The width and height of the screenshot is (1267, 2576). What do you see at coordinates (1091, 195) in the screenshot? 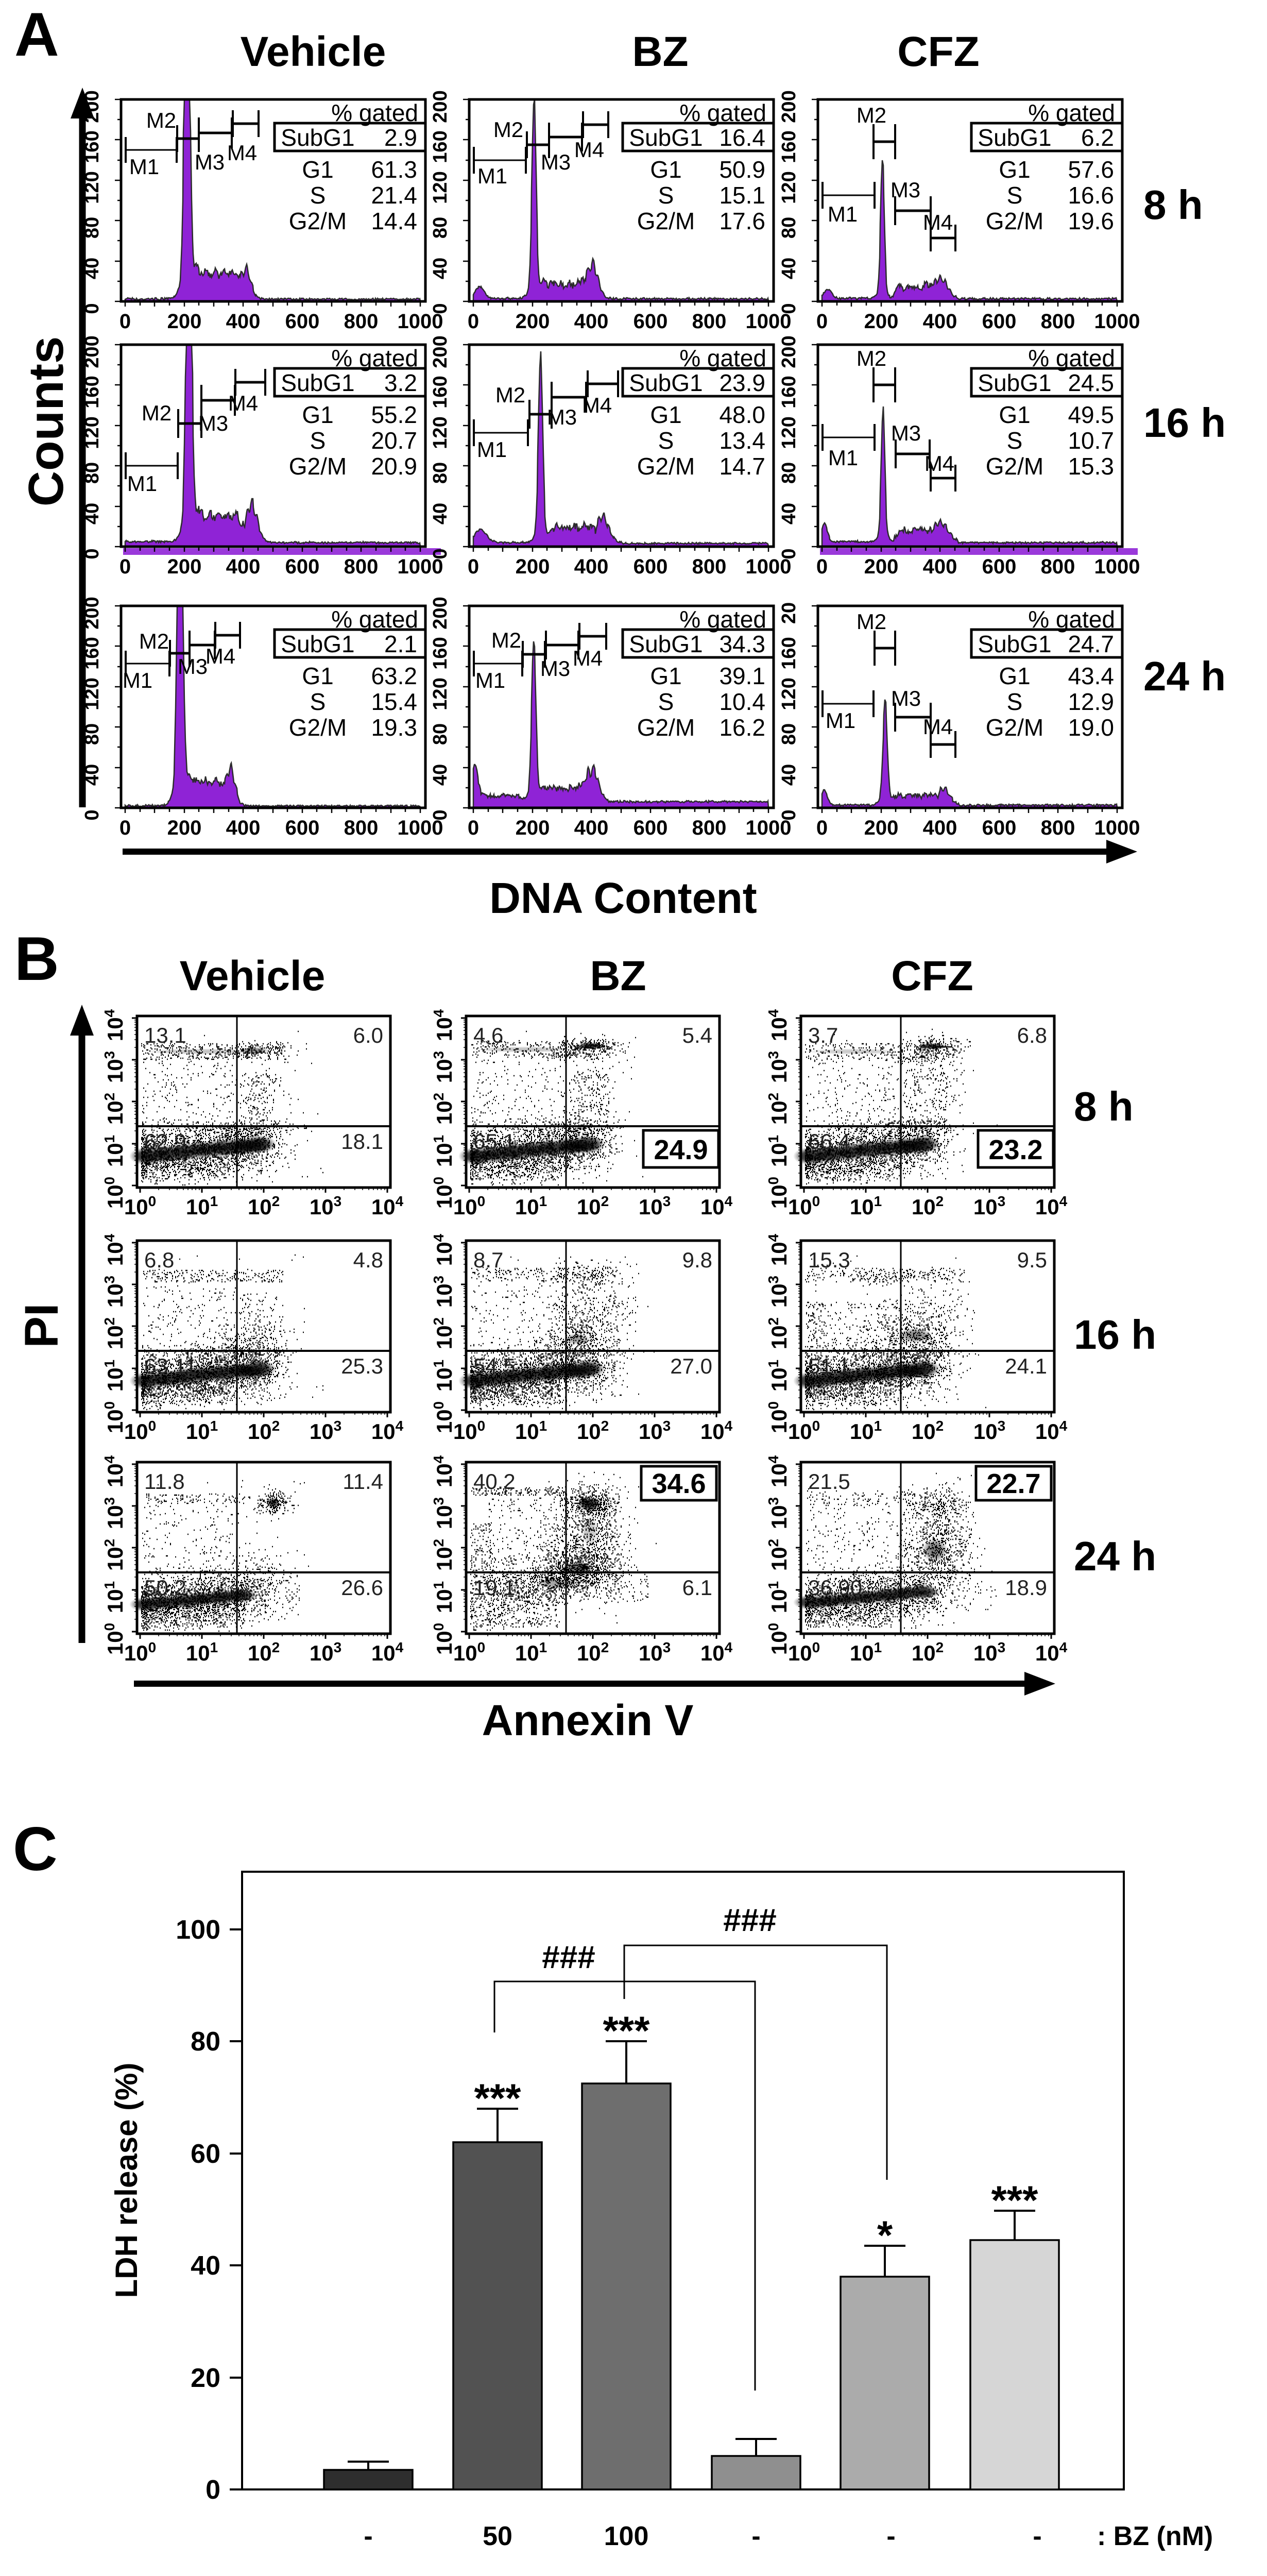
I see `svg-text: 16.6` at bounding box center [1091, 195].